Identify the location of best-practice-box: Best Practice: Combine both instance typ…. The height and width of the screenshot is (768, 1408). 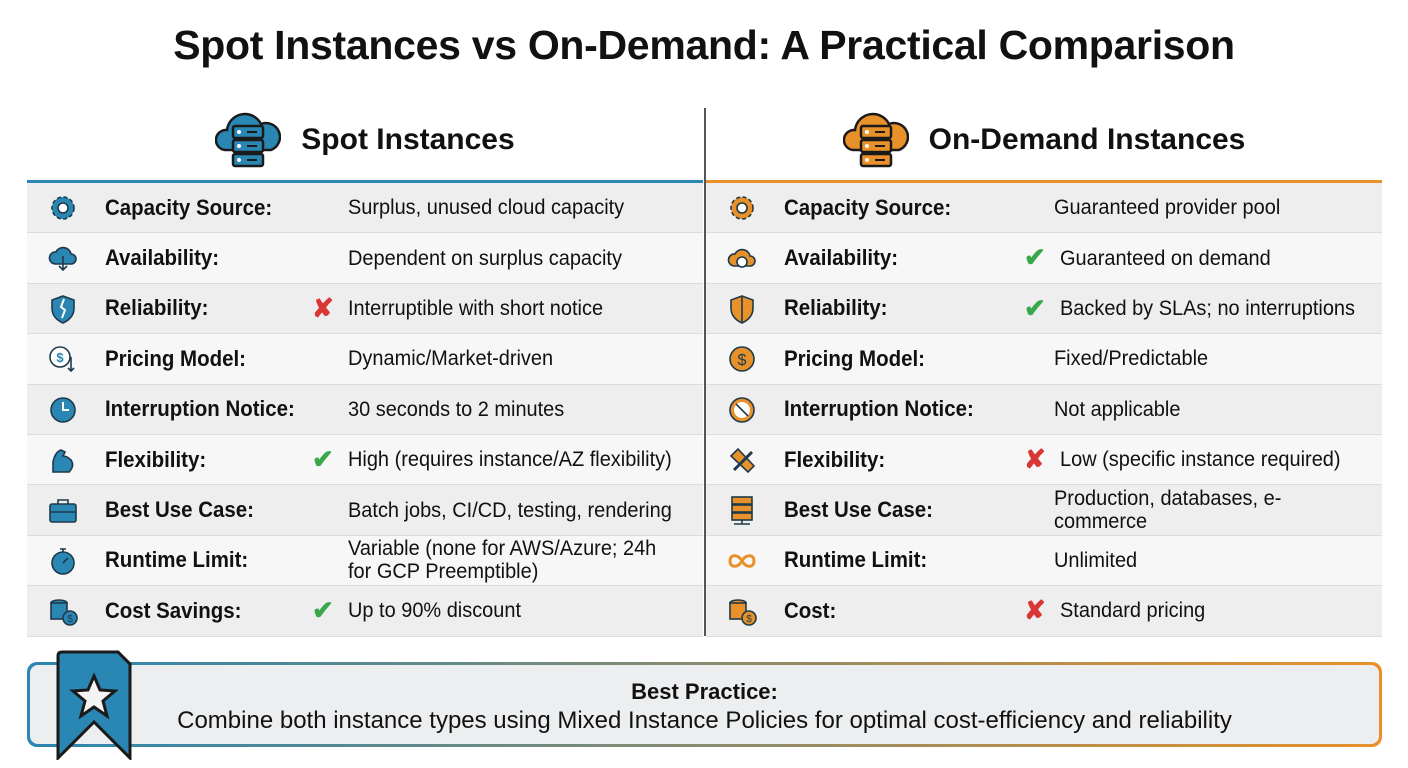
(704, 704).